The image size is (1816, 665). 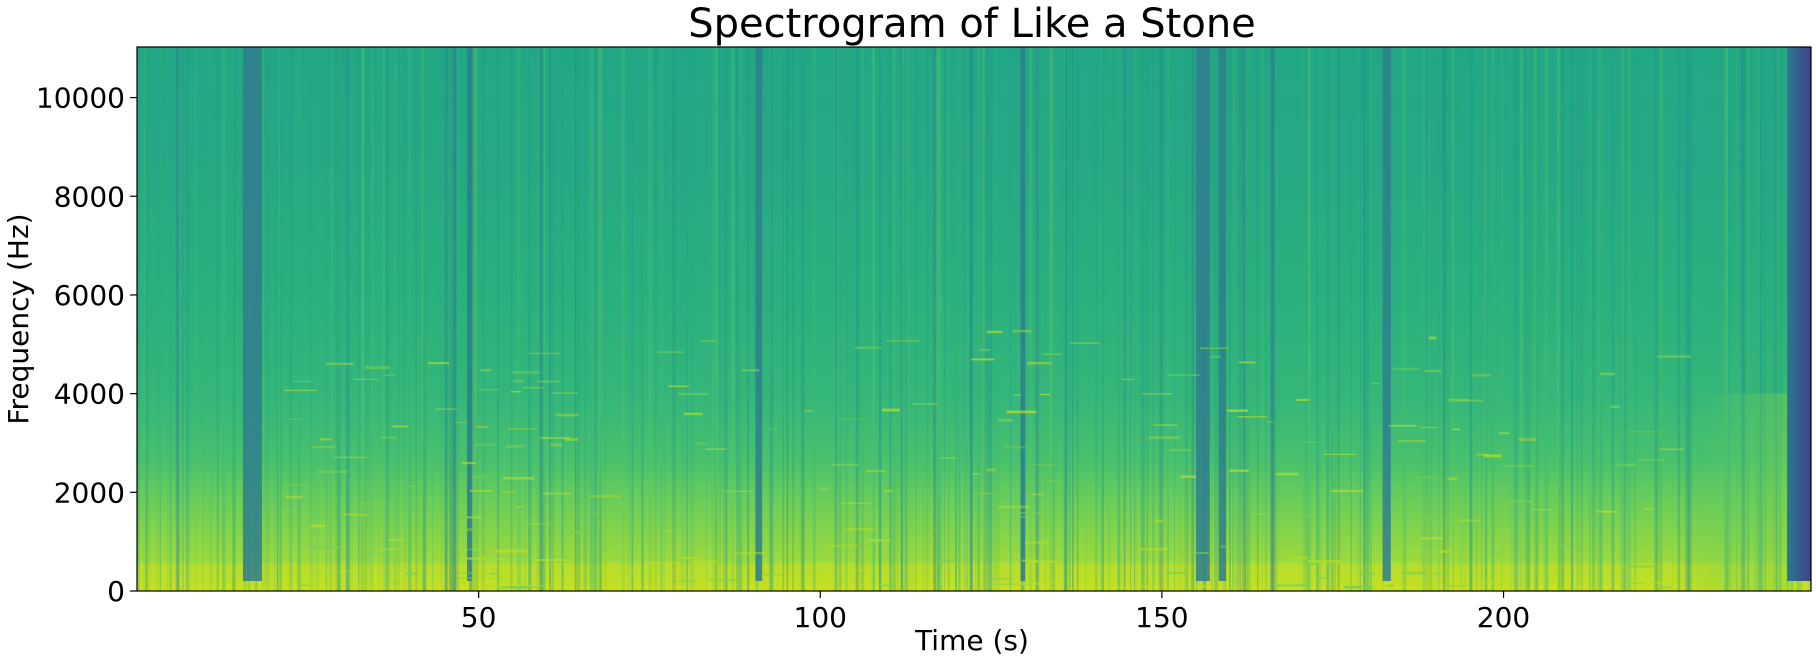 What do you see at coordinates (1203, 314) in the screenshot?
I see `quiet-segment` at bounding box center [1203, 314].